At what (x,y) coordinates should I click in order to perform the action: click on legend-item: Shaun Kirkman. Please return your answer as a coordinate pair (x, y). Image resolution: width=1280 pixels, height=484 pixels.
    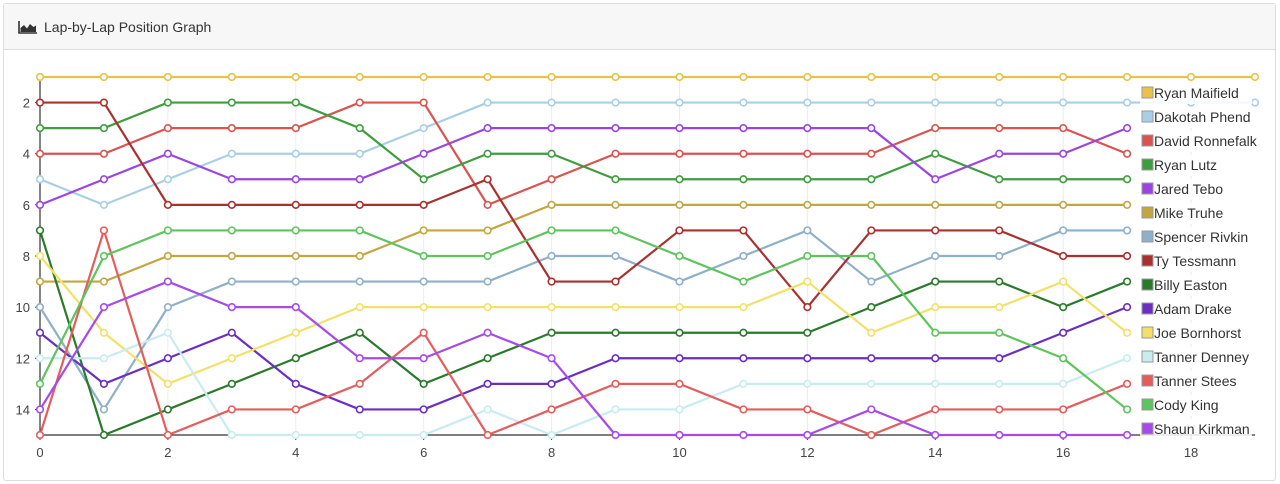
    Looking at the image, I should click on (1196, 429).